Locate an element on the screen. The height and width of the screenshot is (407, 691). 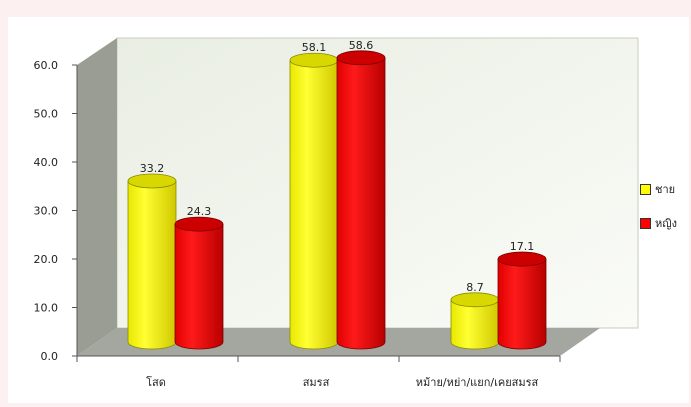
bar-female: 58.6 is located at coordinates (361, 194).